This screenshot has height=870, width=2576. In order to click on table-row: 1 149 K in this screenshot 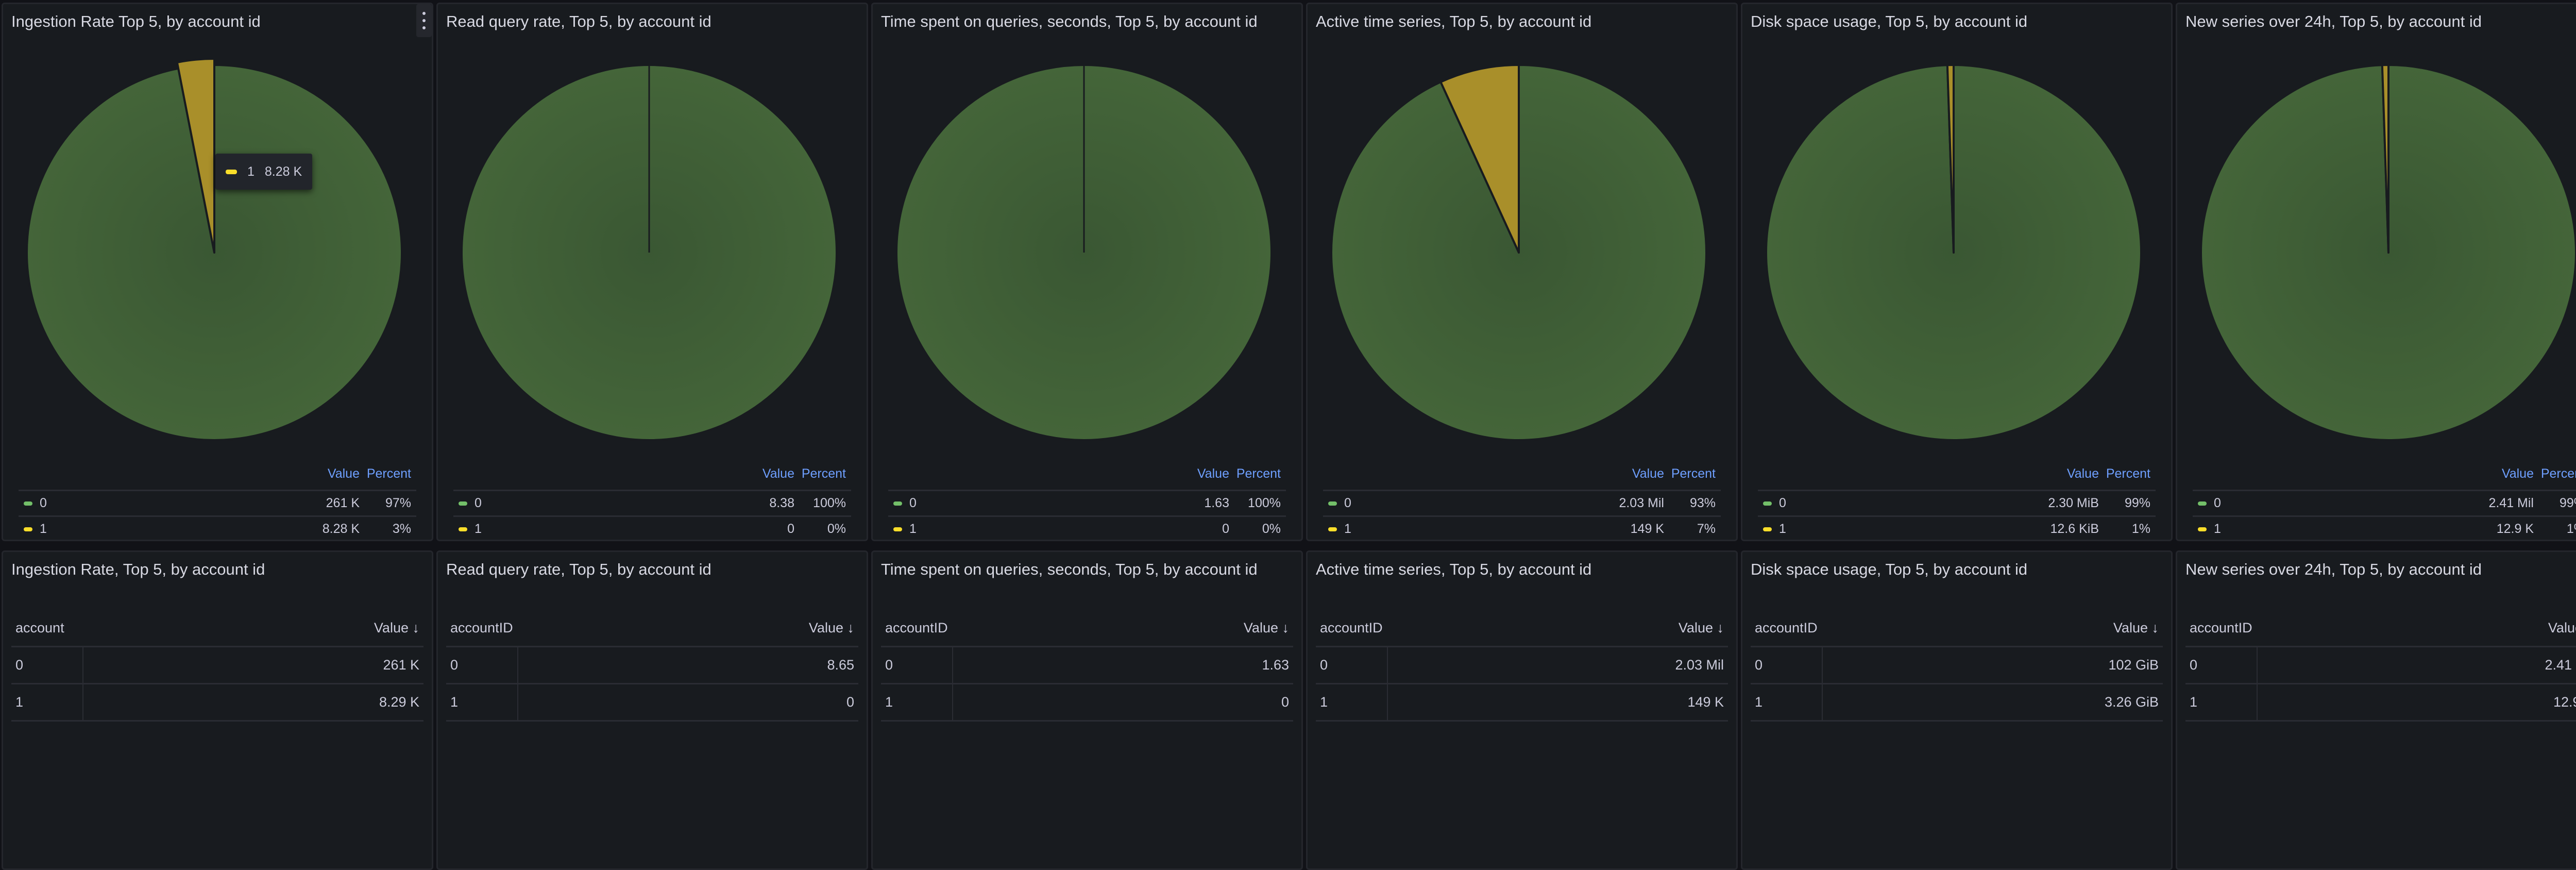, I will do `click(1522, 703)`.